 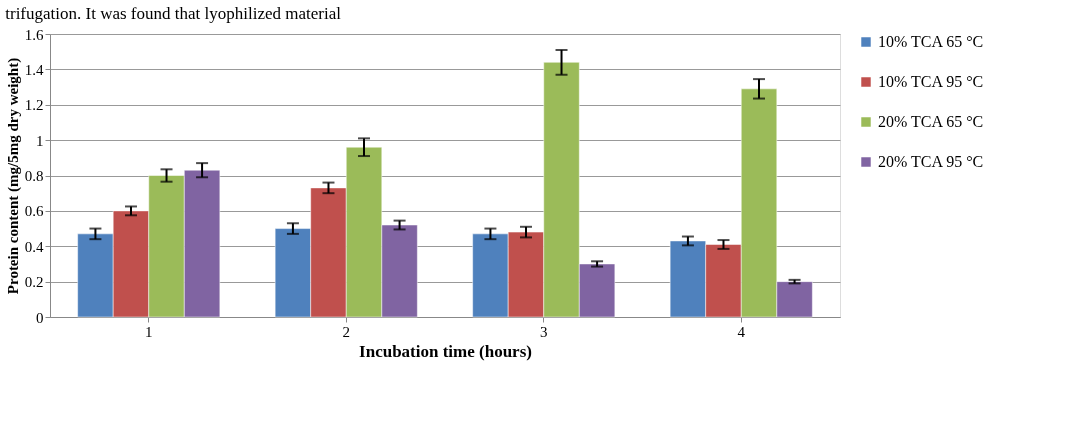 What do you see at coordinates (544, 331) in the screenshot?
I see `x-tick-label: 3` at bounding box center [544, 331].